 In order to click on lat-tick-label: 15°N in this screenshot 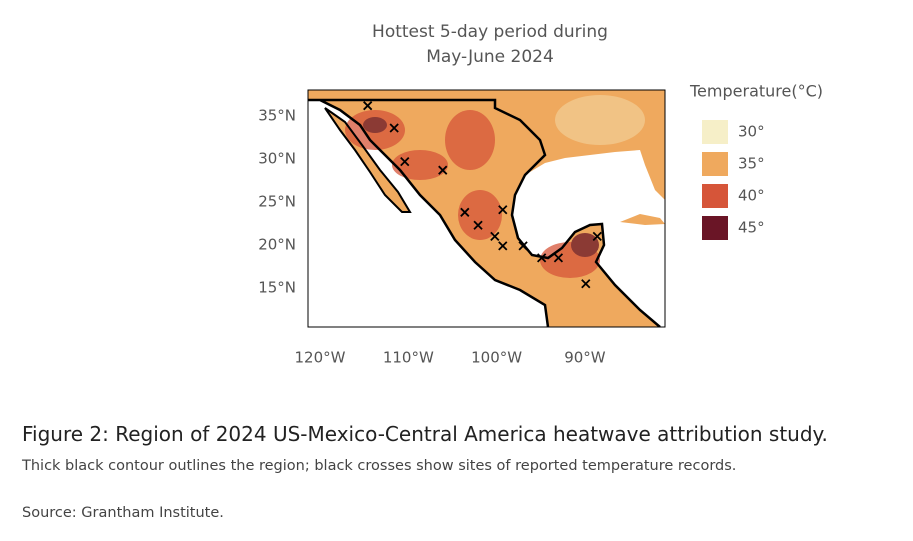, I will do `click(277, 288)`.